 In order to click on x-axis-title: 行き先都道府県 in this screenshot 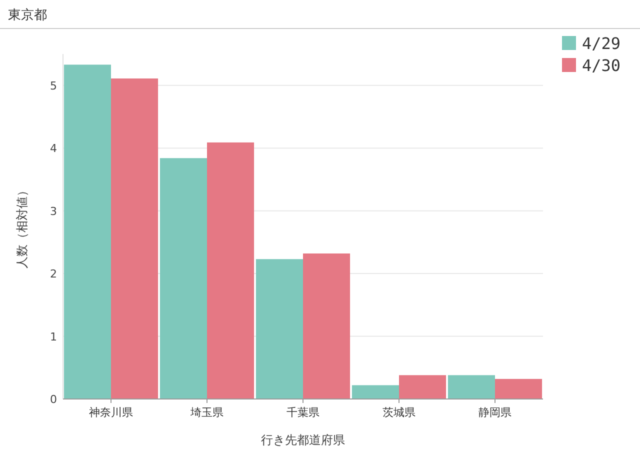, I will do `click(303, 440)`.